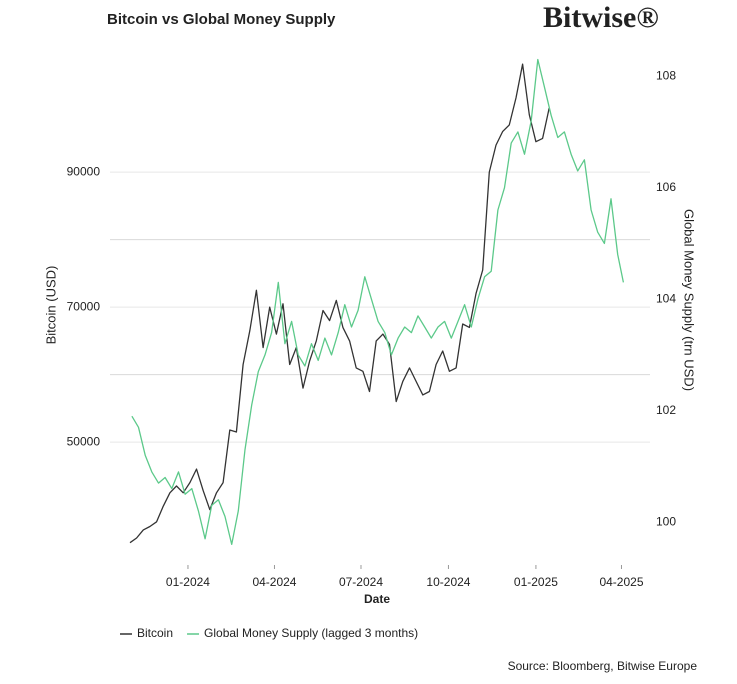 The width and height of the screenshot is (737, 684). What do you see at coordinates (84, 306) in the screenshot?
I see `y-tick-label: 70000` at bounding box center [84, 306].